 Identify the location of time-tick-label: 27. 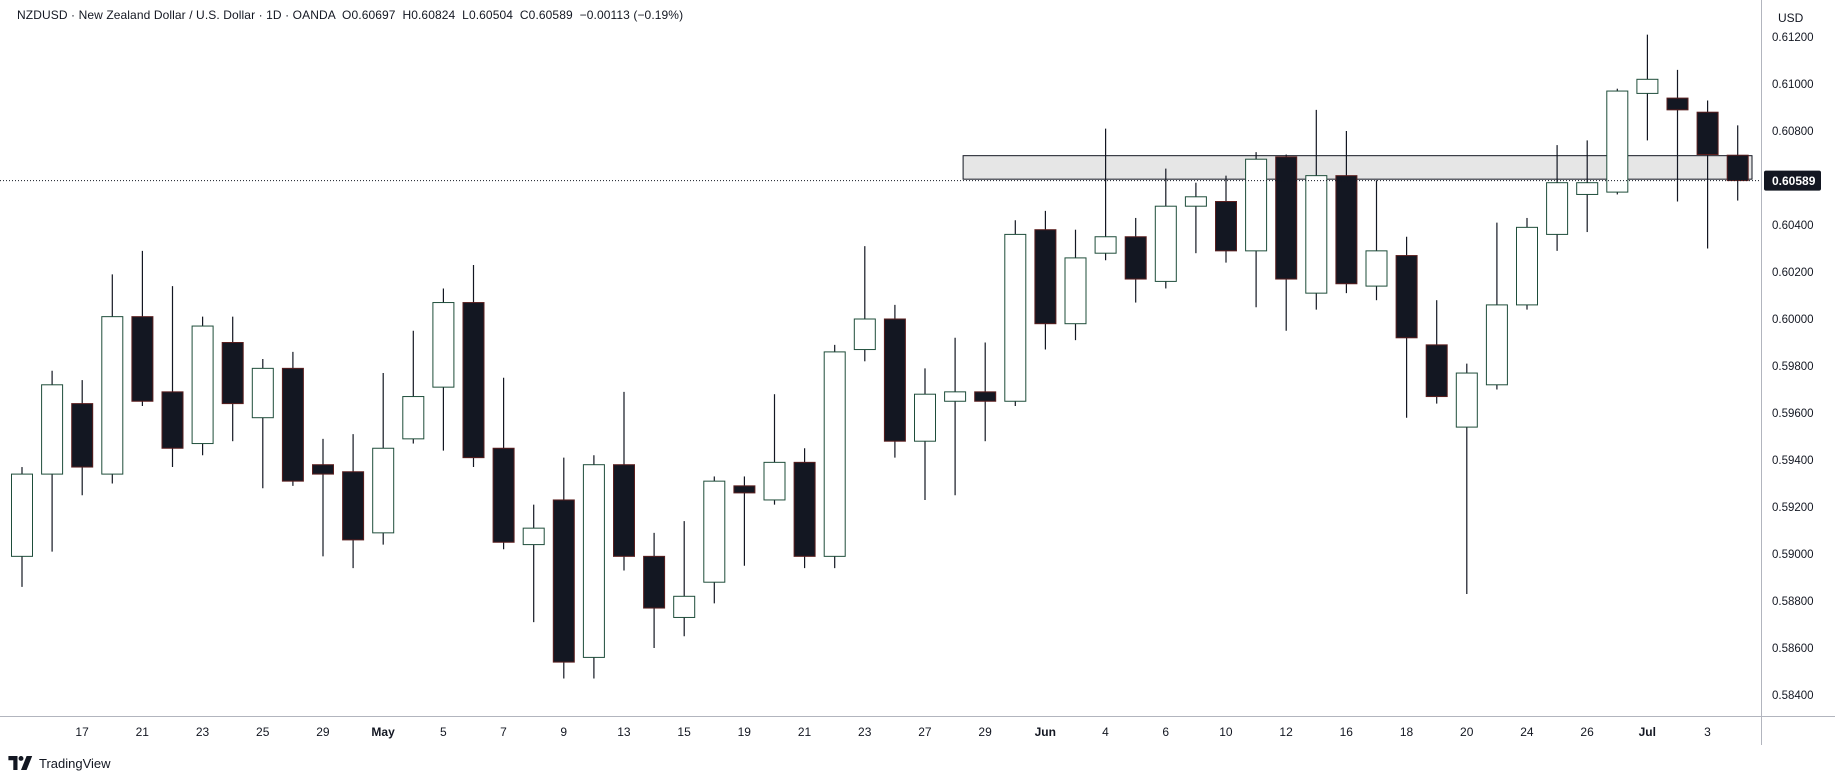
(925, 732).